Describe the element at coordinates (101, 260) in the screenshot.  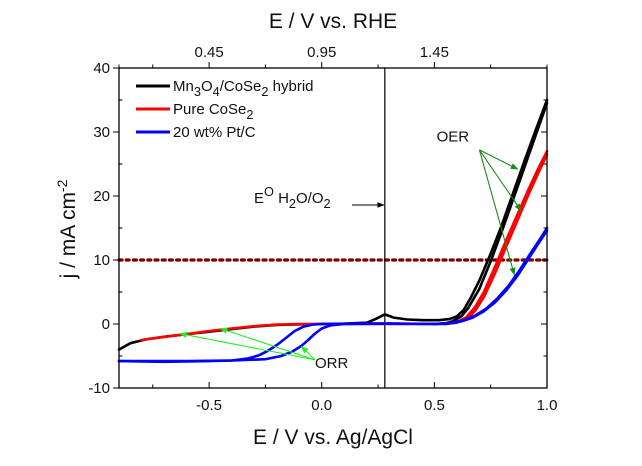
I see `y-tick-label: 10` at that location.